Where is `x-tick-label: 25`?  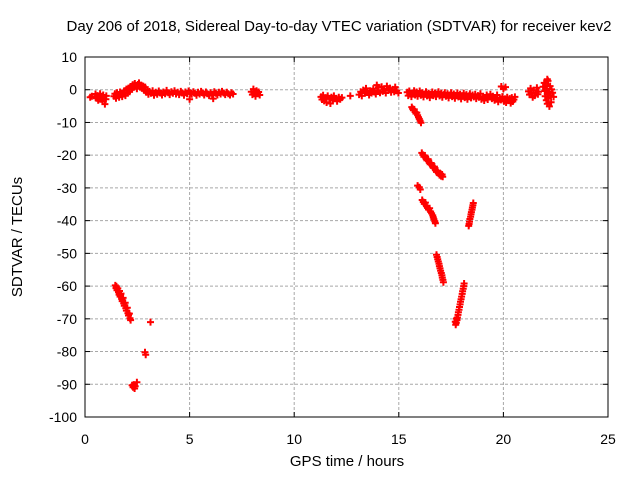 x-tick-label: 25 is located at coordinates (608, 439).